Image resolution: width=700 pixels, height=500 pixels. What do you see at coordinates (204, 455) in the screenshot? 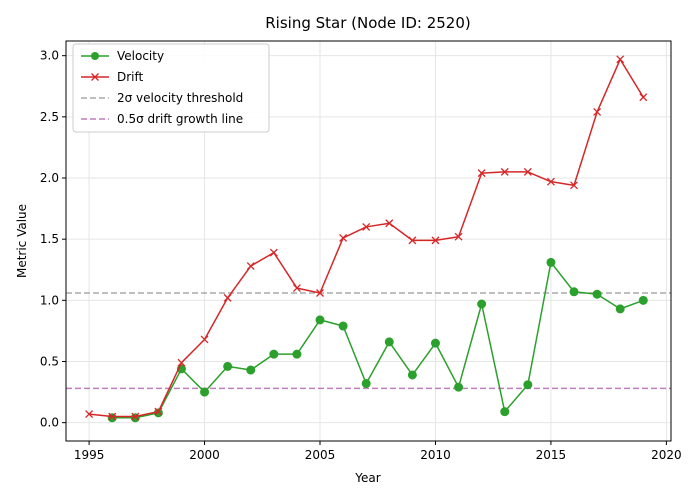
I see `x-tick-label: 2000` at bounding box center [204, 455].